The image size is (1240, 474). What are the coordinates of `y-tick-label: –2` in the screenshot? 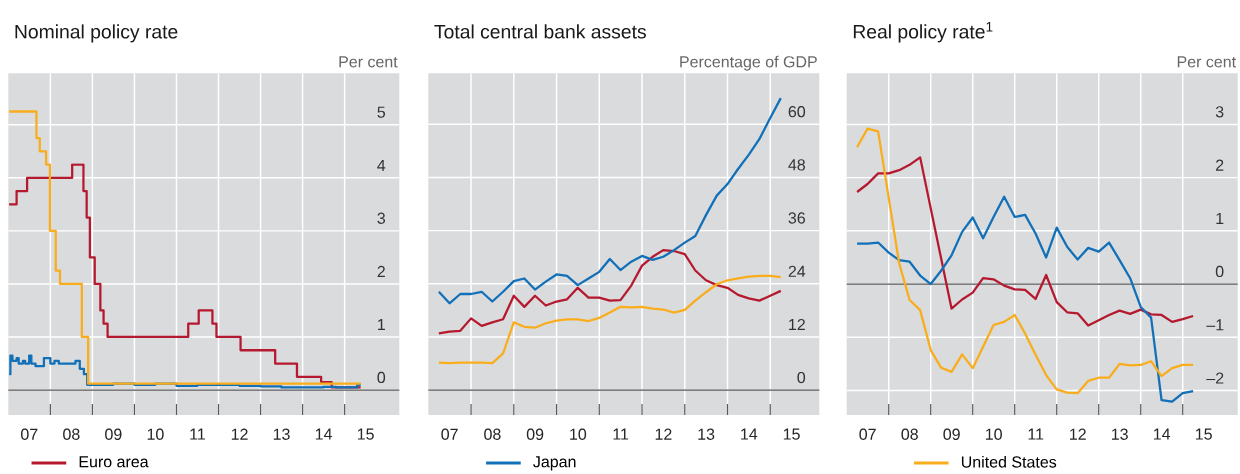 It's located at (1215, 378).